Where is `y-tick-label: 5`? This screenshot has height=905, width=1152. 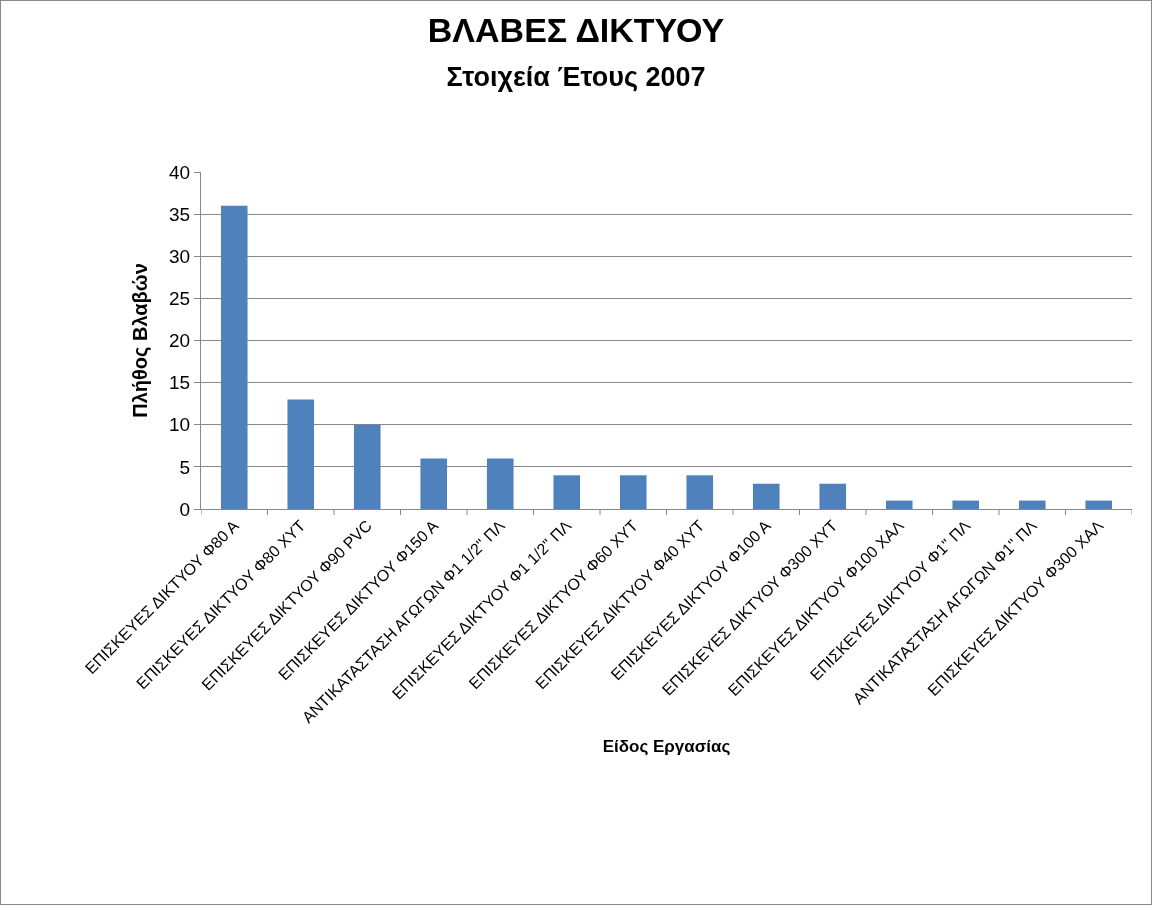 y-tick-label: 5 is located at coordinates (185, 467).